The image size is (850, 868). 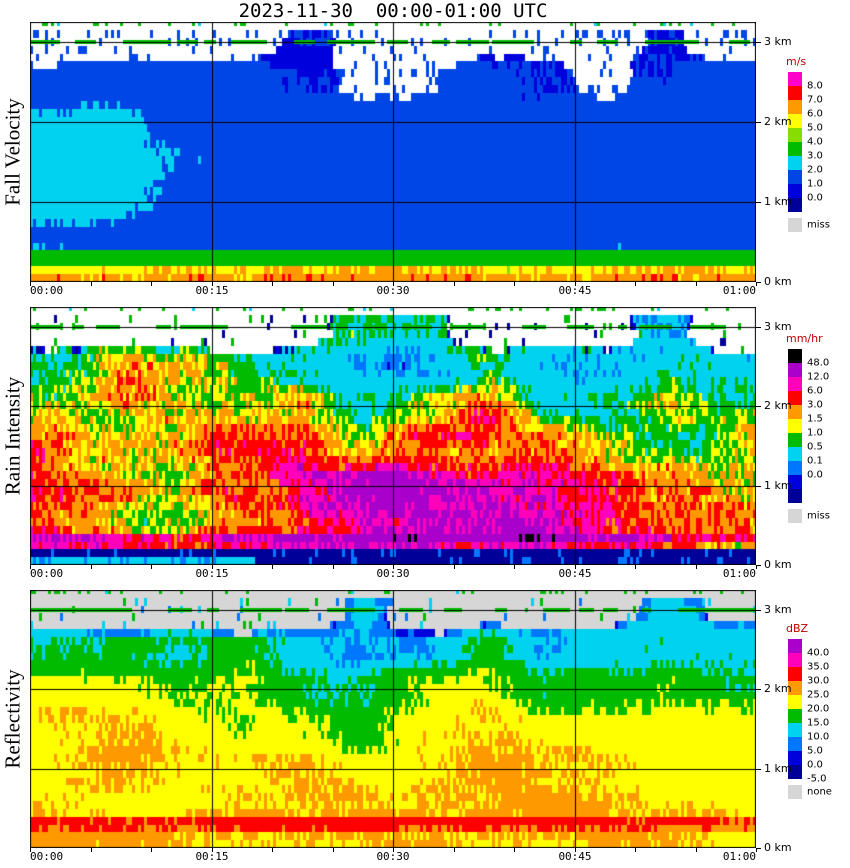 What do you see at coordinates (815, 475) in the screenshot?
I see `legend-boundary-label: 0.0` at bounding box center [815, 475].